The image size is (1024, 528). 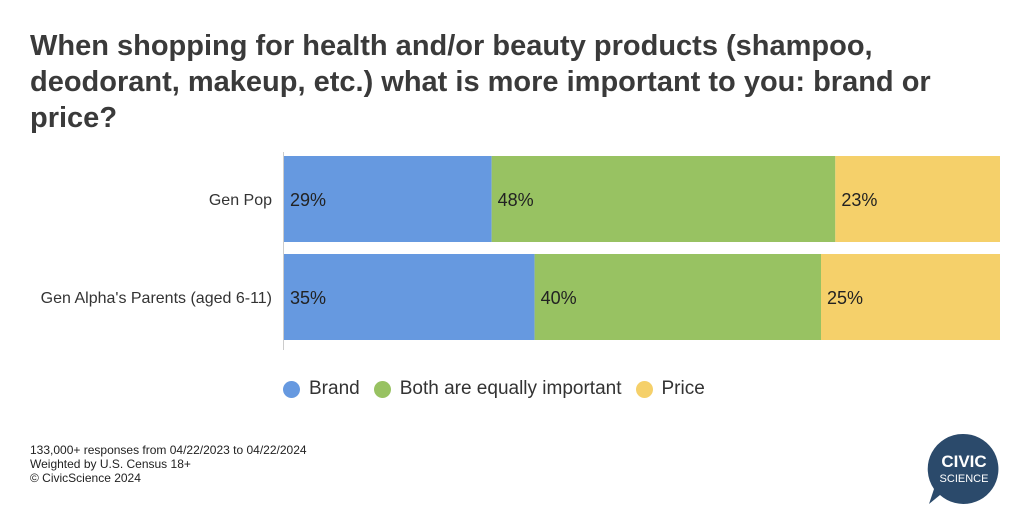 I want to click on legend-label-brand: Brand, so click(x=334, y=388).